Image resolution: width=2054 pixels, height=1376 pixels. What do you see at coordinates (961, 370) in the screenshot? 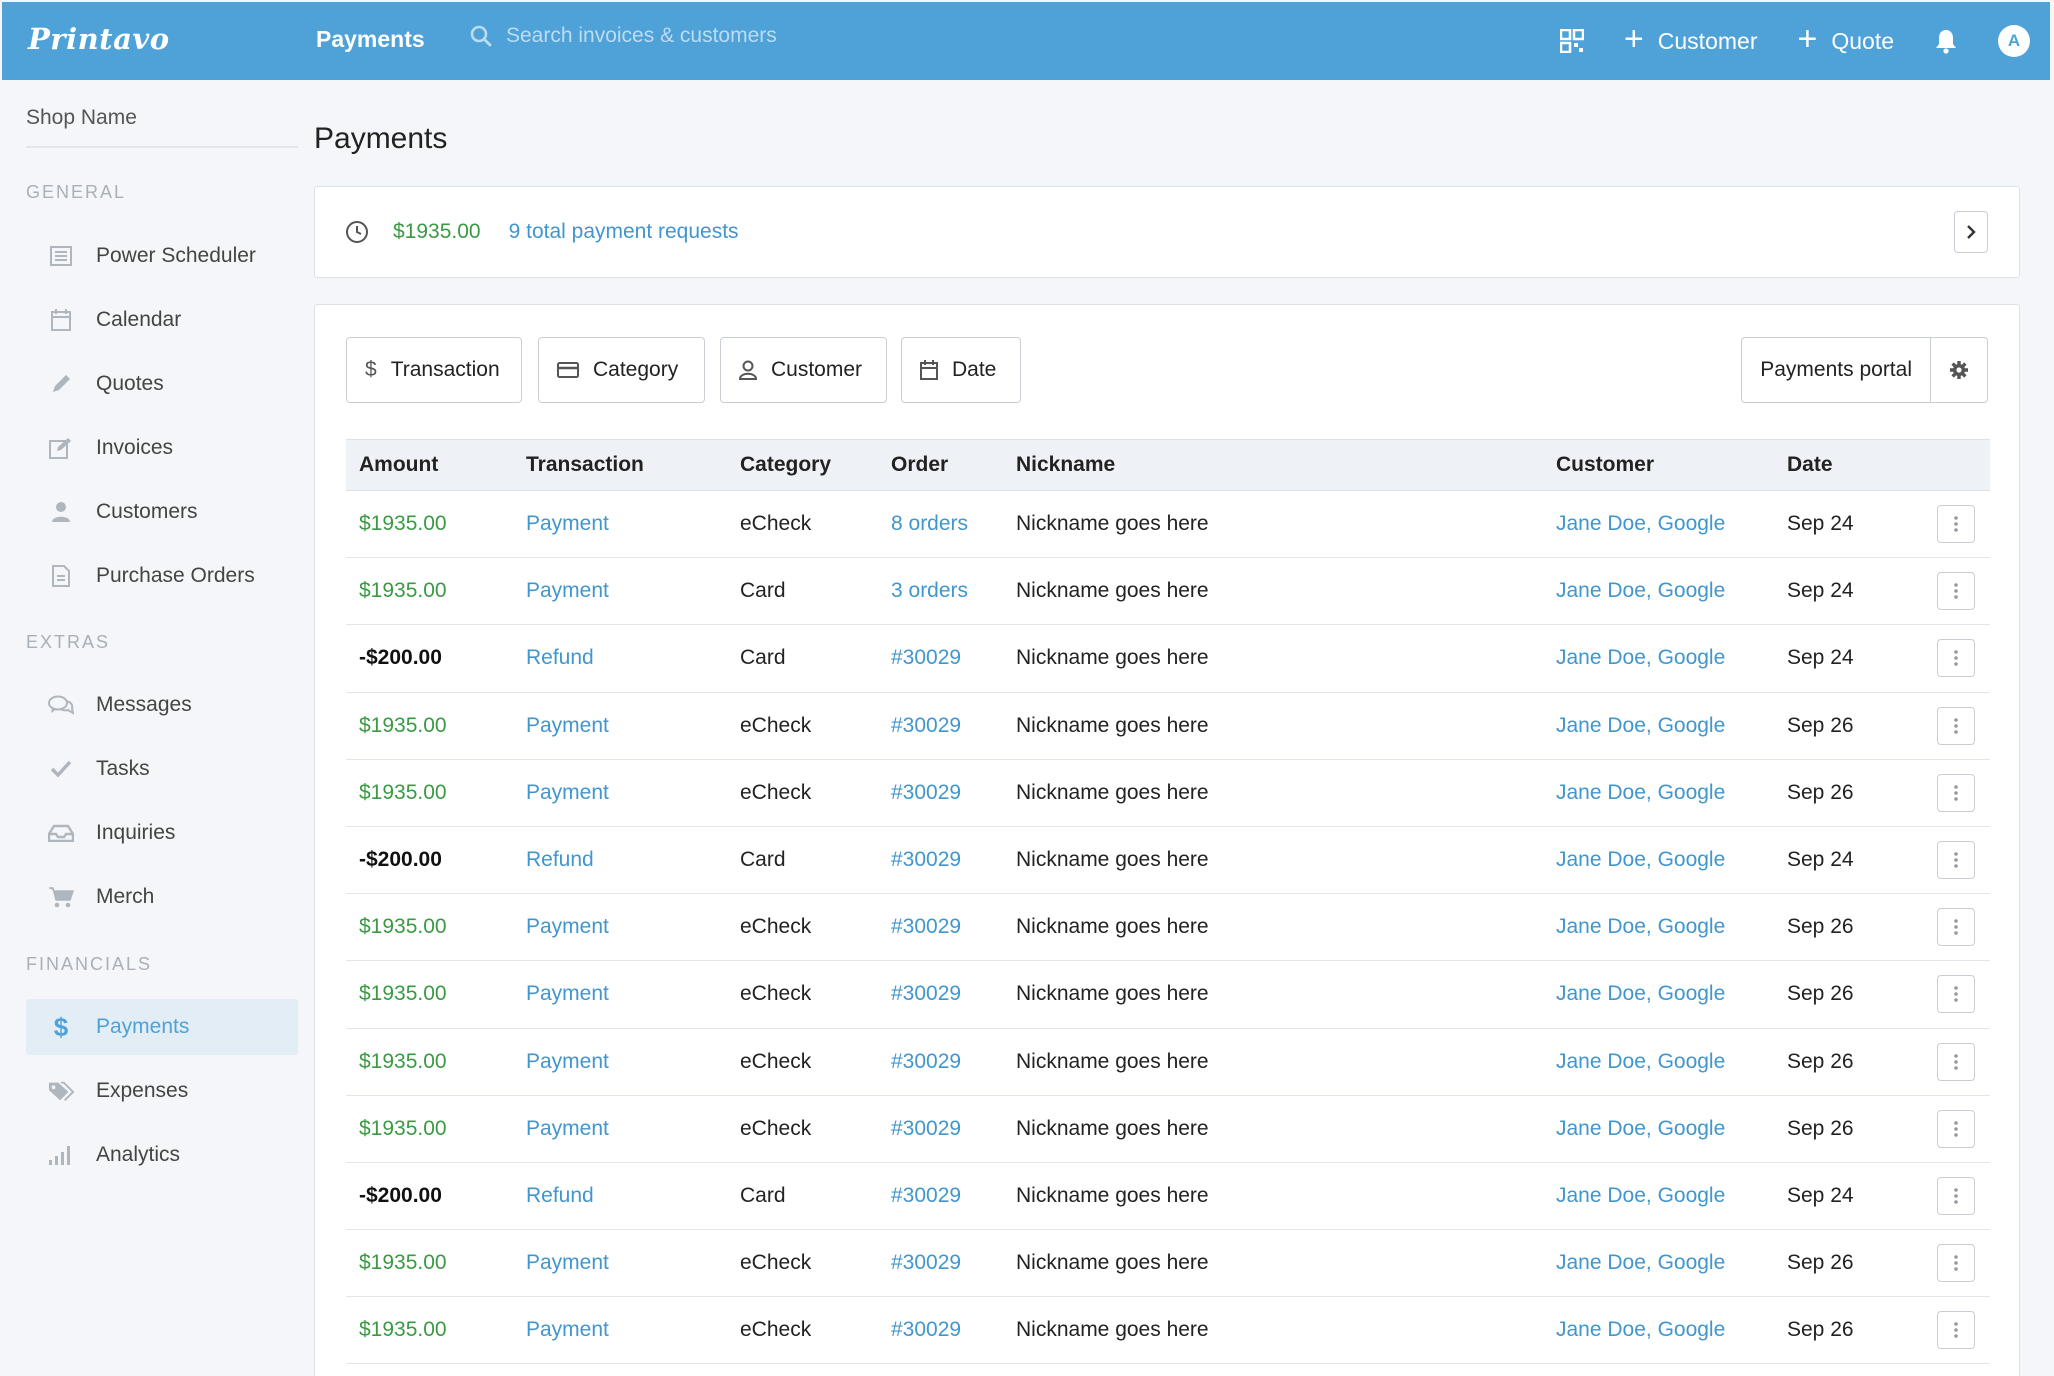
I see `date-filter: Date` at bounding box center [961, 370].